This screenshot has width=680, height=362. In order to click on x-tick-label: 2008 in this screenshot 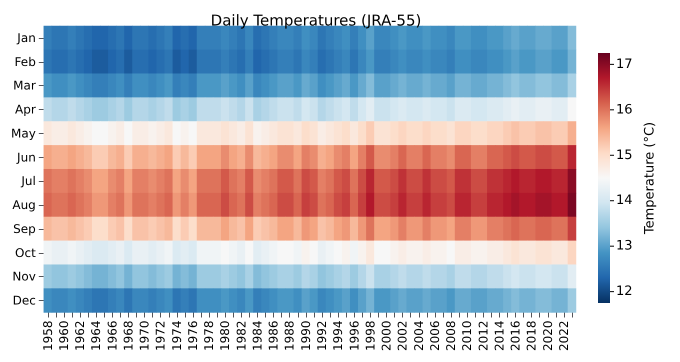, I will do `click(451, 336)`.